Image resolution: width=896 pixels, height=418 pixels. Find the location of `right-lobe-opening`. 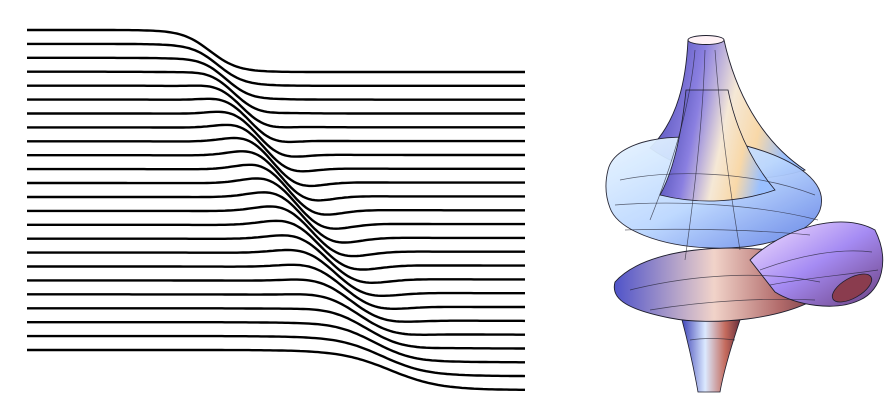

right-lobe-opening is located at coordinates (852, 288).